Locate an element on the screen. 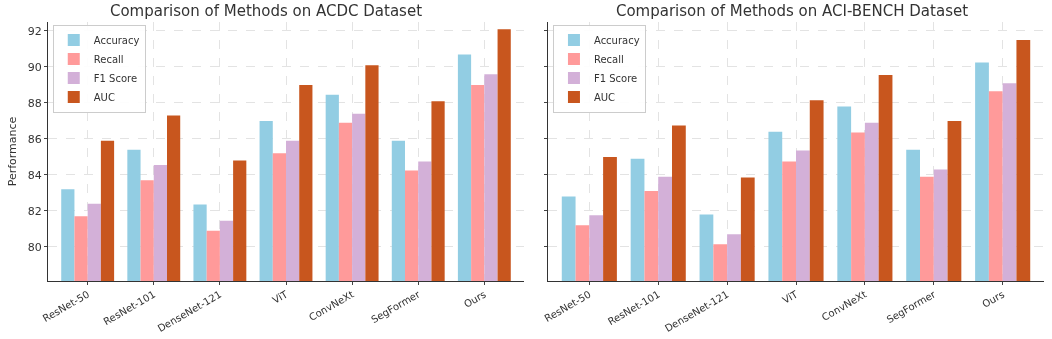 The width and height of the screenshot is (1052, 339). y-axis-title: Performance is located at coordinates (12, 151).